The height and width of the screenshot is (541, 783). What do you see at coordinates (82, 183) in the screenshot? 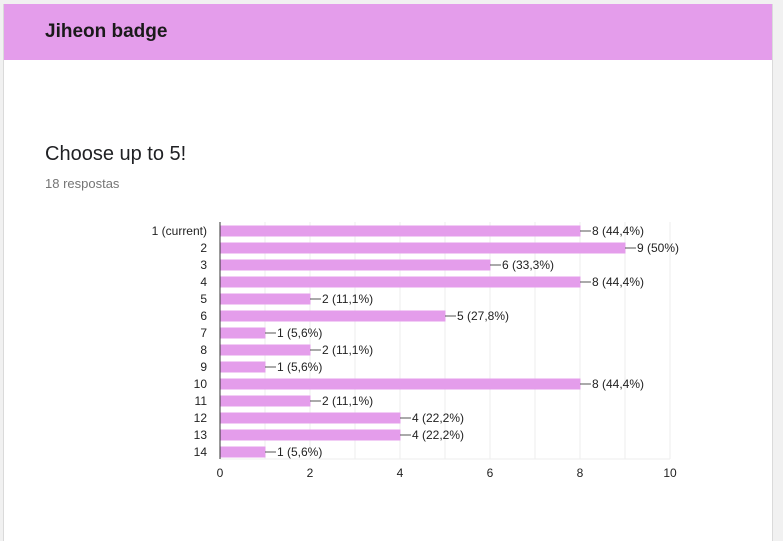
I see `response-count: 18 respostas` at bounding box center [82, 183].